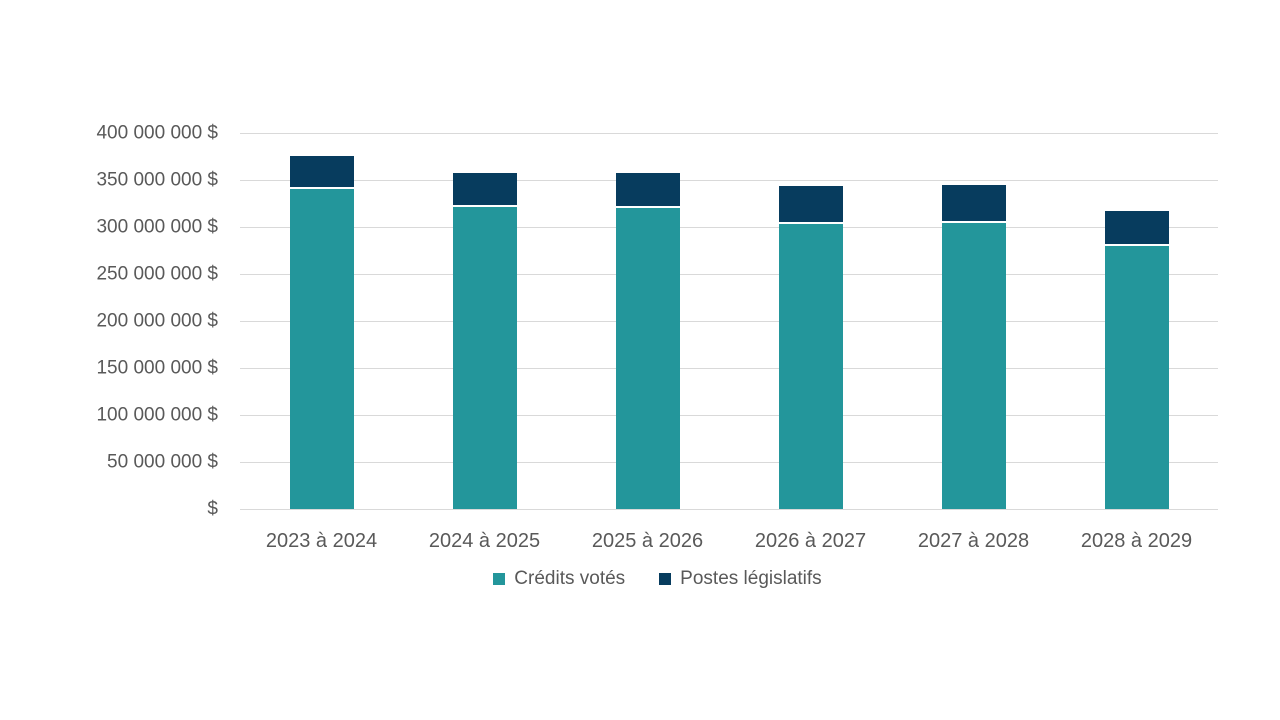 This screenshot has height=720, width=1280. I want to click on y-axis-tick-label: 200 000 000 $, so click(157, 321).